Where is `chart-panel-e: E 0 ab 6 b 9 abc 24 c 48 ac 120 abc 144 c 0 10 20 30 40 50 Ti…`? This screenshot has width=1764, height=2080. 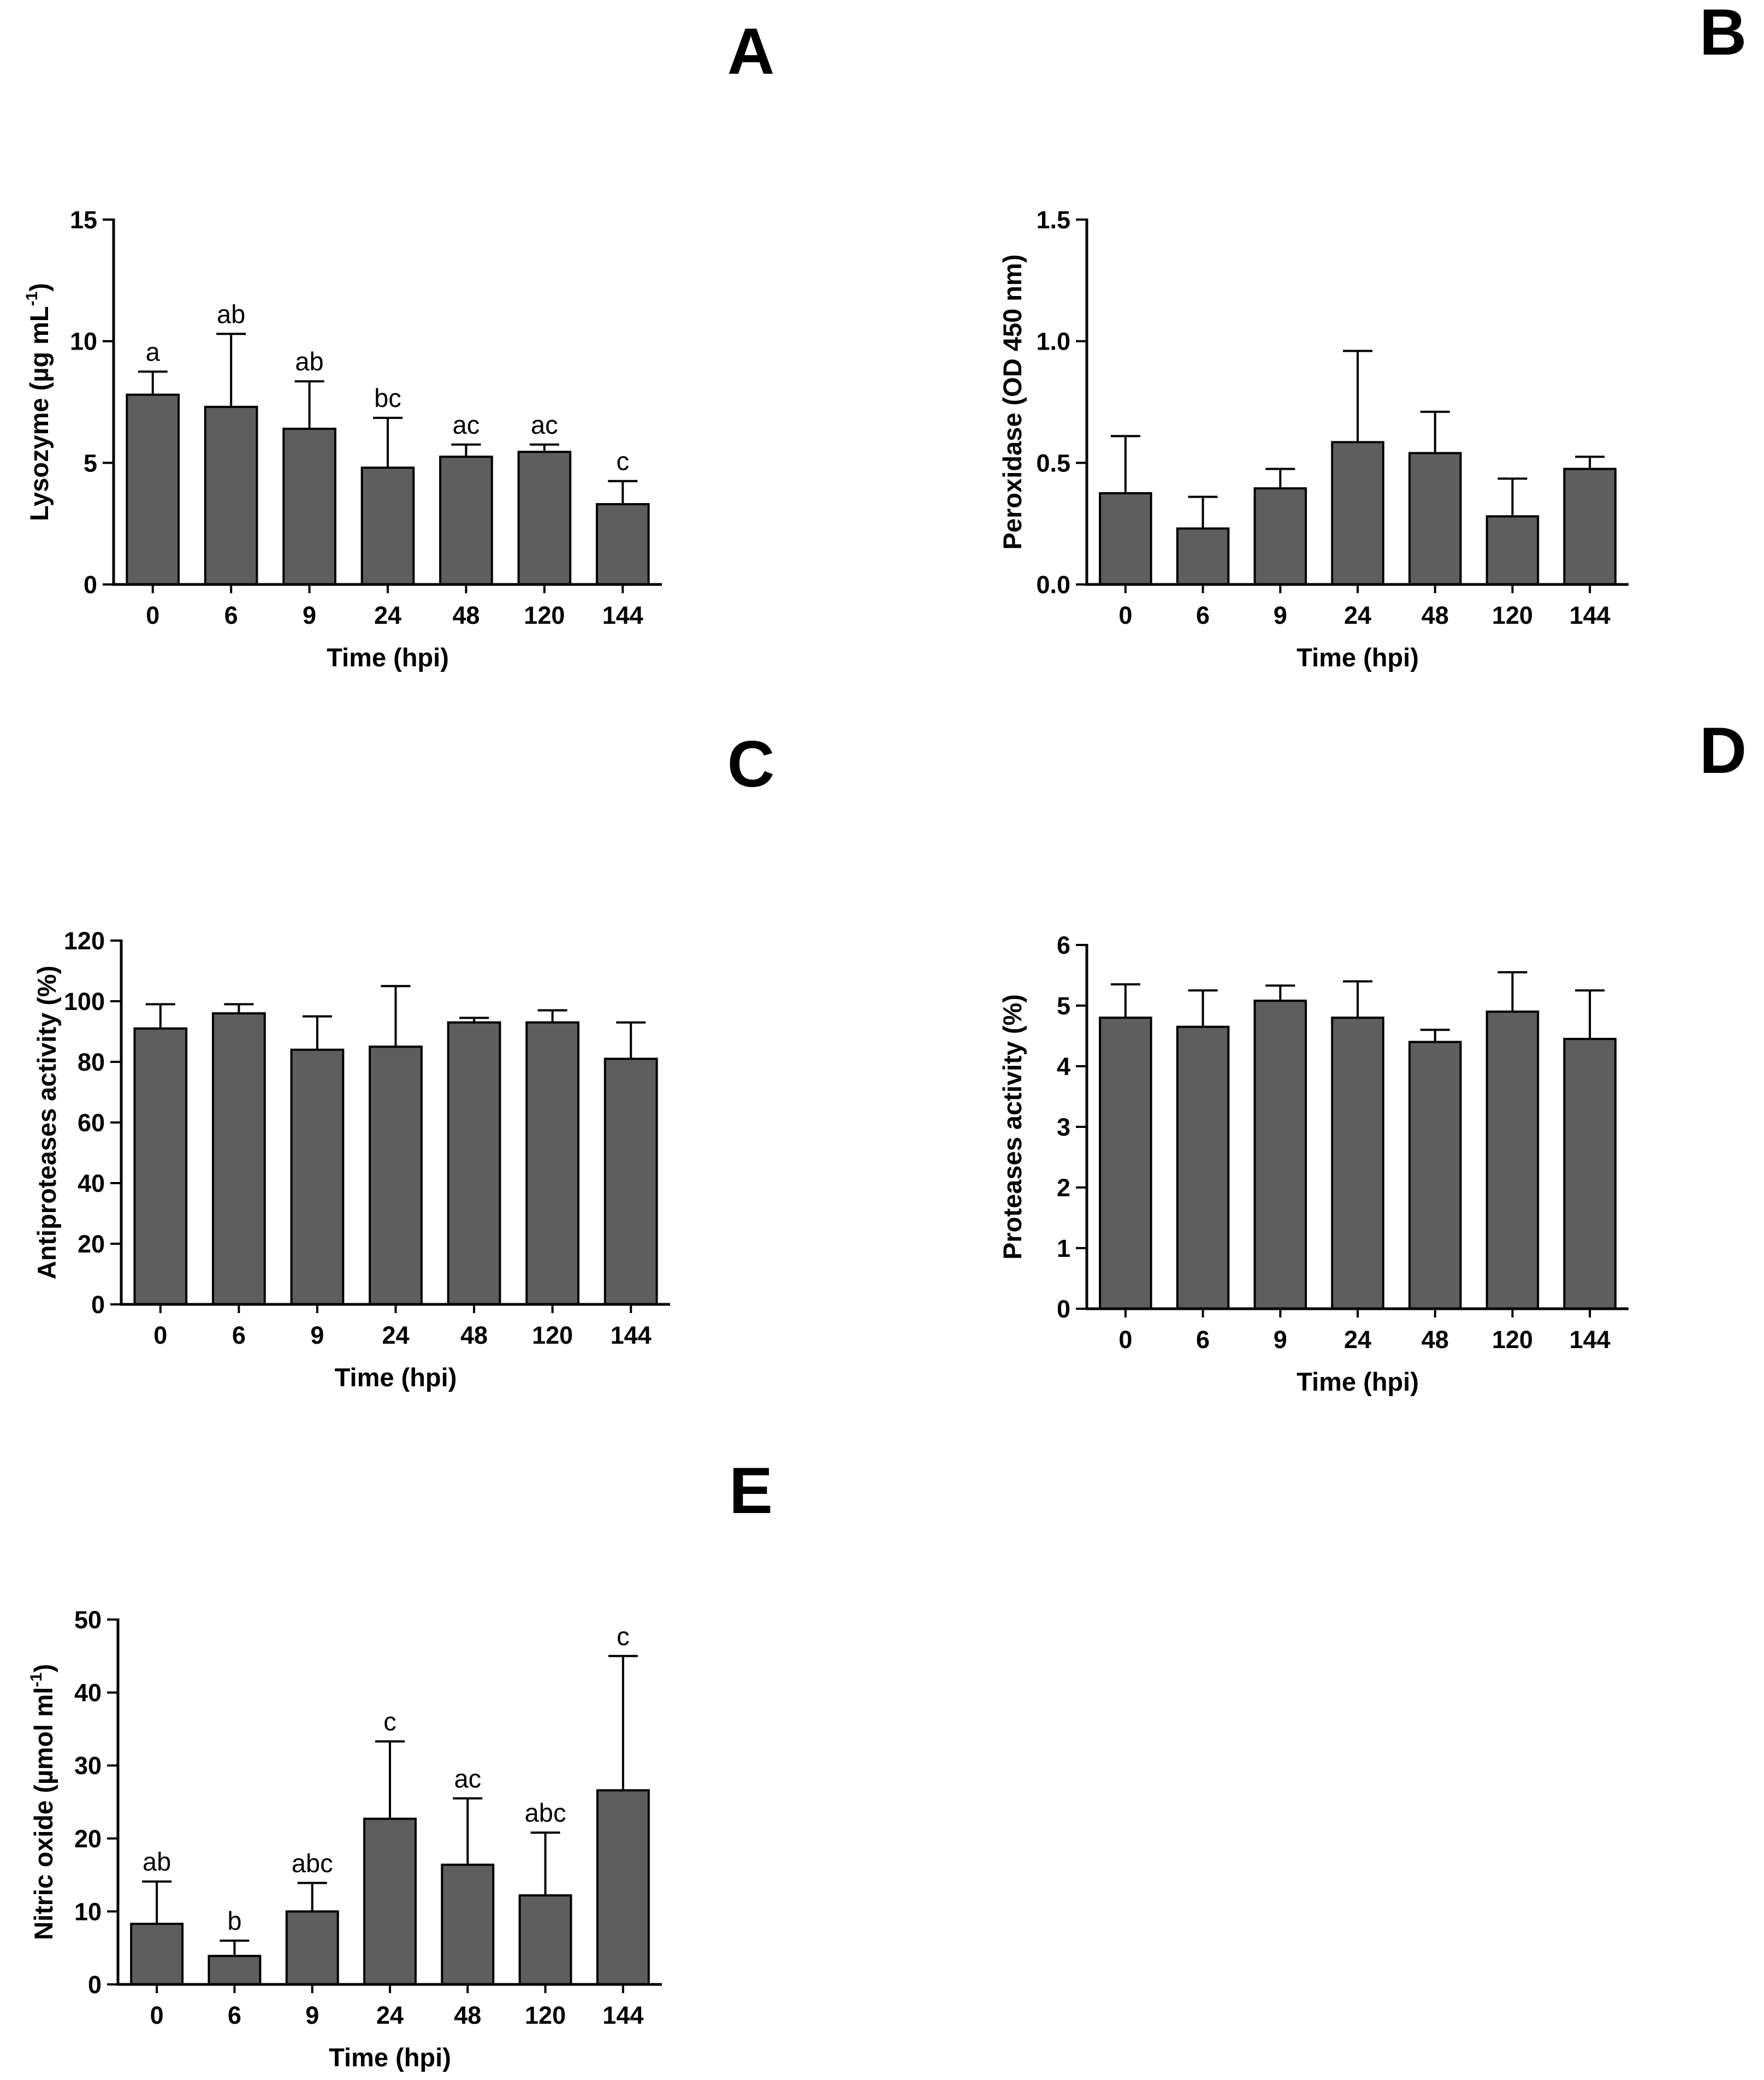
chart-panel-e: E 0 ab 6 b 9 abc 24 c 48 ac 120 abc 144 c 0 10 20 30 40 50 Ti… is located at coordinates (400, 1763).